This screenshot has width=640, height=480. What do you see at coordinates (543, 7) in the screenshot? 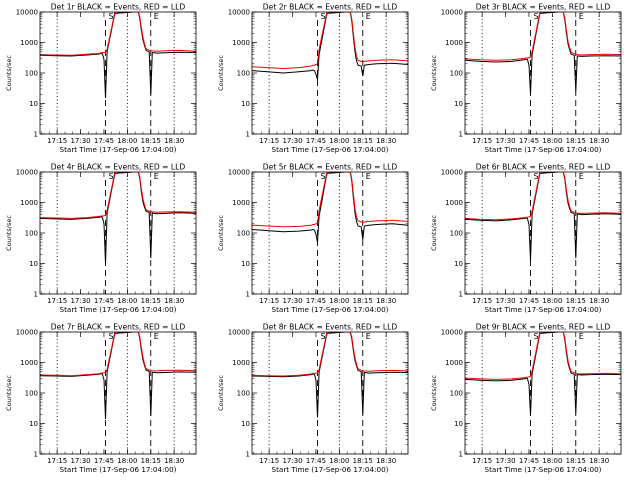
I see `chart-title: Det 3r BLACK = Events, RED = LLD` at bounding box center [543, 7].